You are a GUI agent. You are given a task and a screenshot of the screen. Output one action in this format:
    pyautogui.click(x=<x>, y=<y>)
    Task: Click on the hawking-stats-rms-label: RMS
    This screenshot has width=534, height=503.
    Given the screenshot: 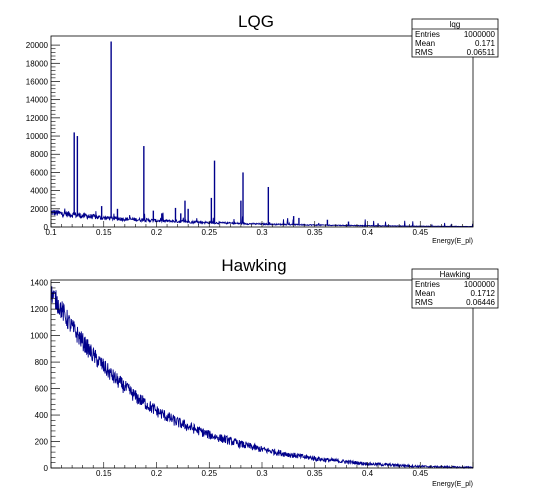 What is the action you would take?
    pyautogui.click(x=424, y=302)
    